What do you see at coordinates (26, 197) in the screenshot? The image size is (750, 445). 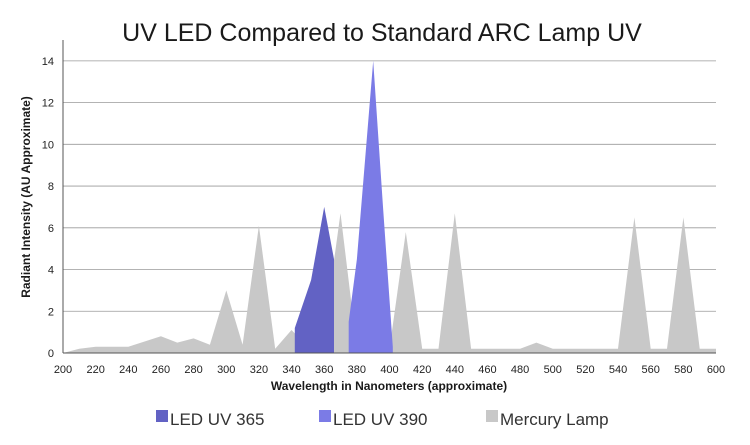 I see `y-axis-label: Radiant Intensity (AU Approximate)` at bounding box center [26, 197].